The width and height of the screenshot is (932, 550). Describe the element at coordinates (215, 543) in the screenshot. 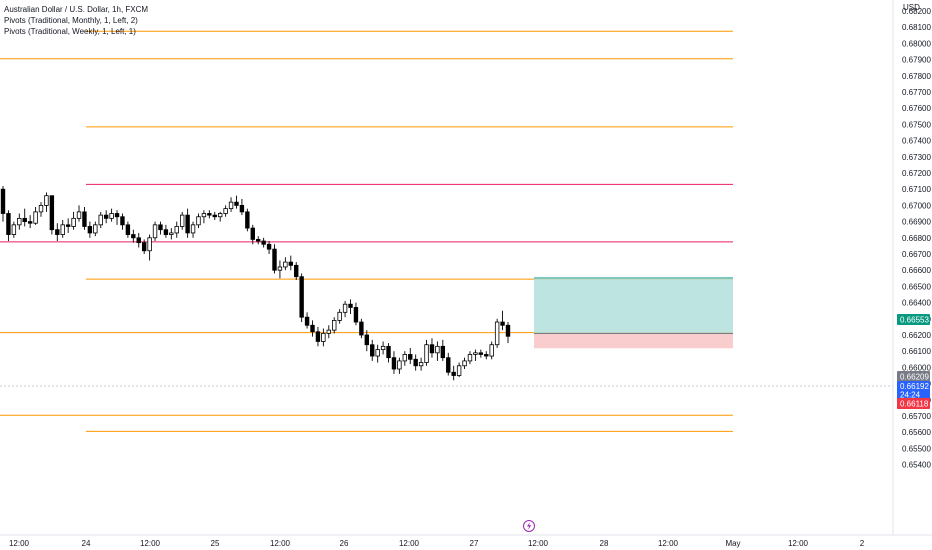

I see `time-axis-label: 25` at that location.